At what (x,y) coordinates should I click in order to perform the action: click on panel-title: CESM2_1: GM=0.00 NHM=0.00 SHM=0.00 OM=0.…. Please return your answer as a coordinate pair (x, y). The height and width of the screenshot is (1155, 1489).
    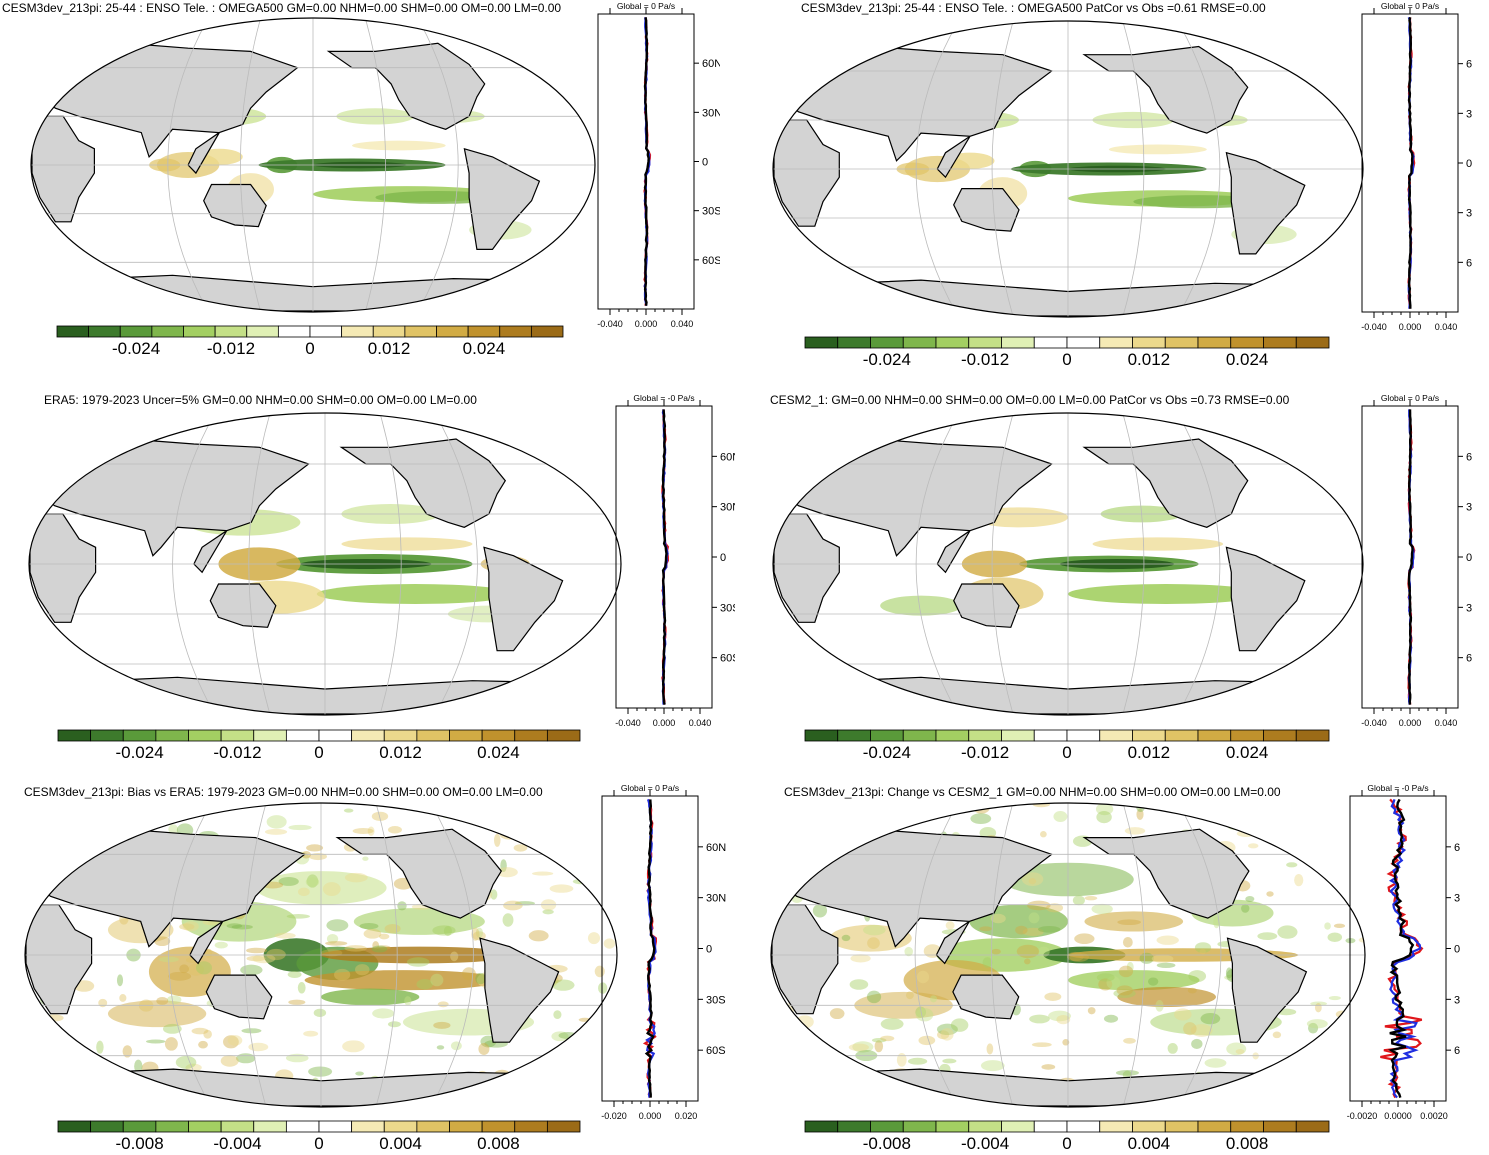
    Looking at the image, I should click on (1030, 400).